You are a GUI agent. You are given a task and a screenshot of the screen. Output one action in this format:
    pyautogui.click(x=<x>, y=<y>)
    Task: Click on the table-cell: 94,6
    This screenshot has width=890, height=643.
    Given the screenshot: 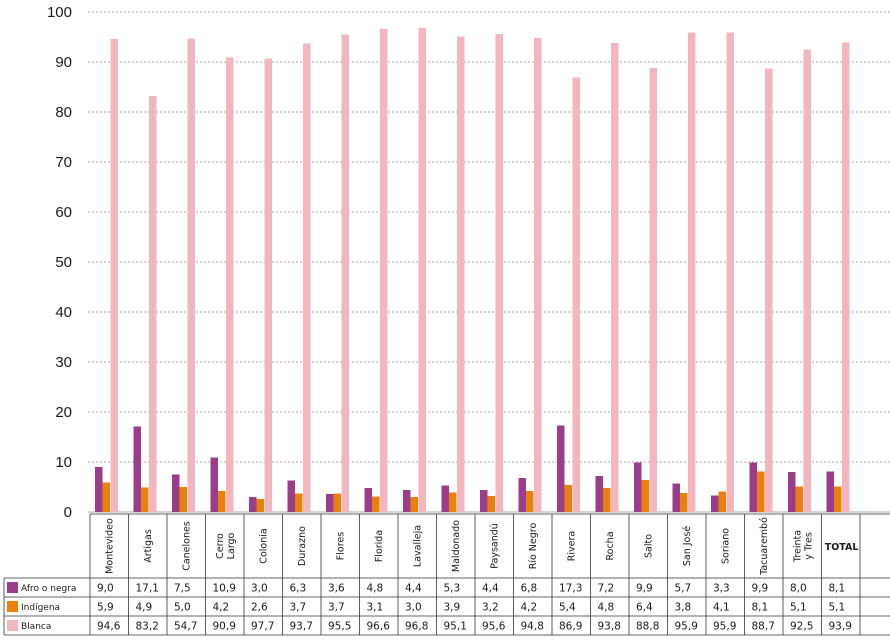 What is the action you would take?
    pyautogui.click(x=109, y=627)
    